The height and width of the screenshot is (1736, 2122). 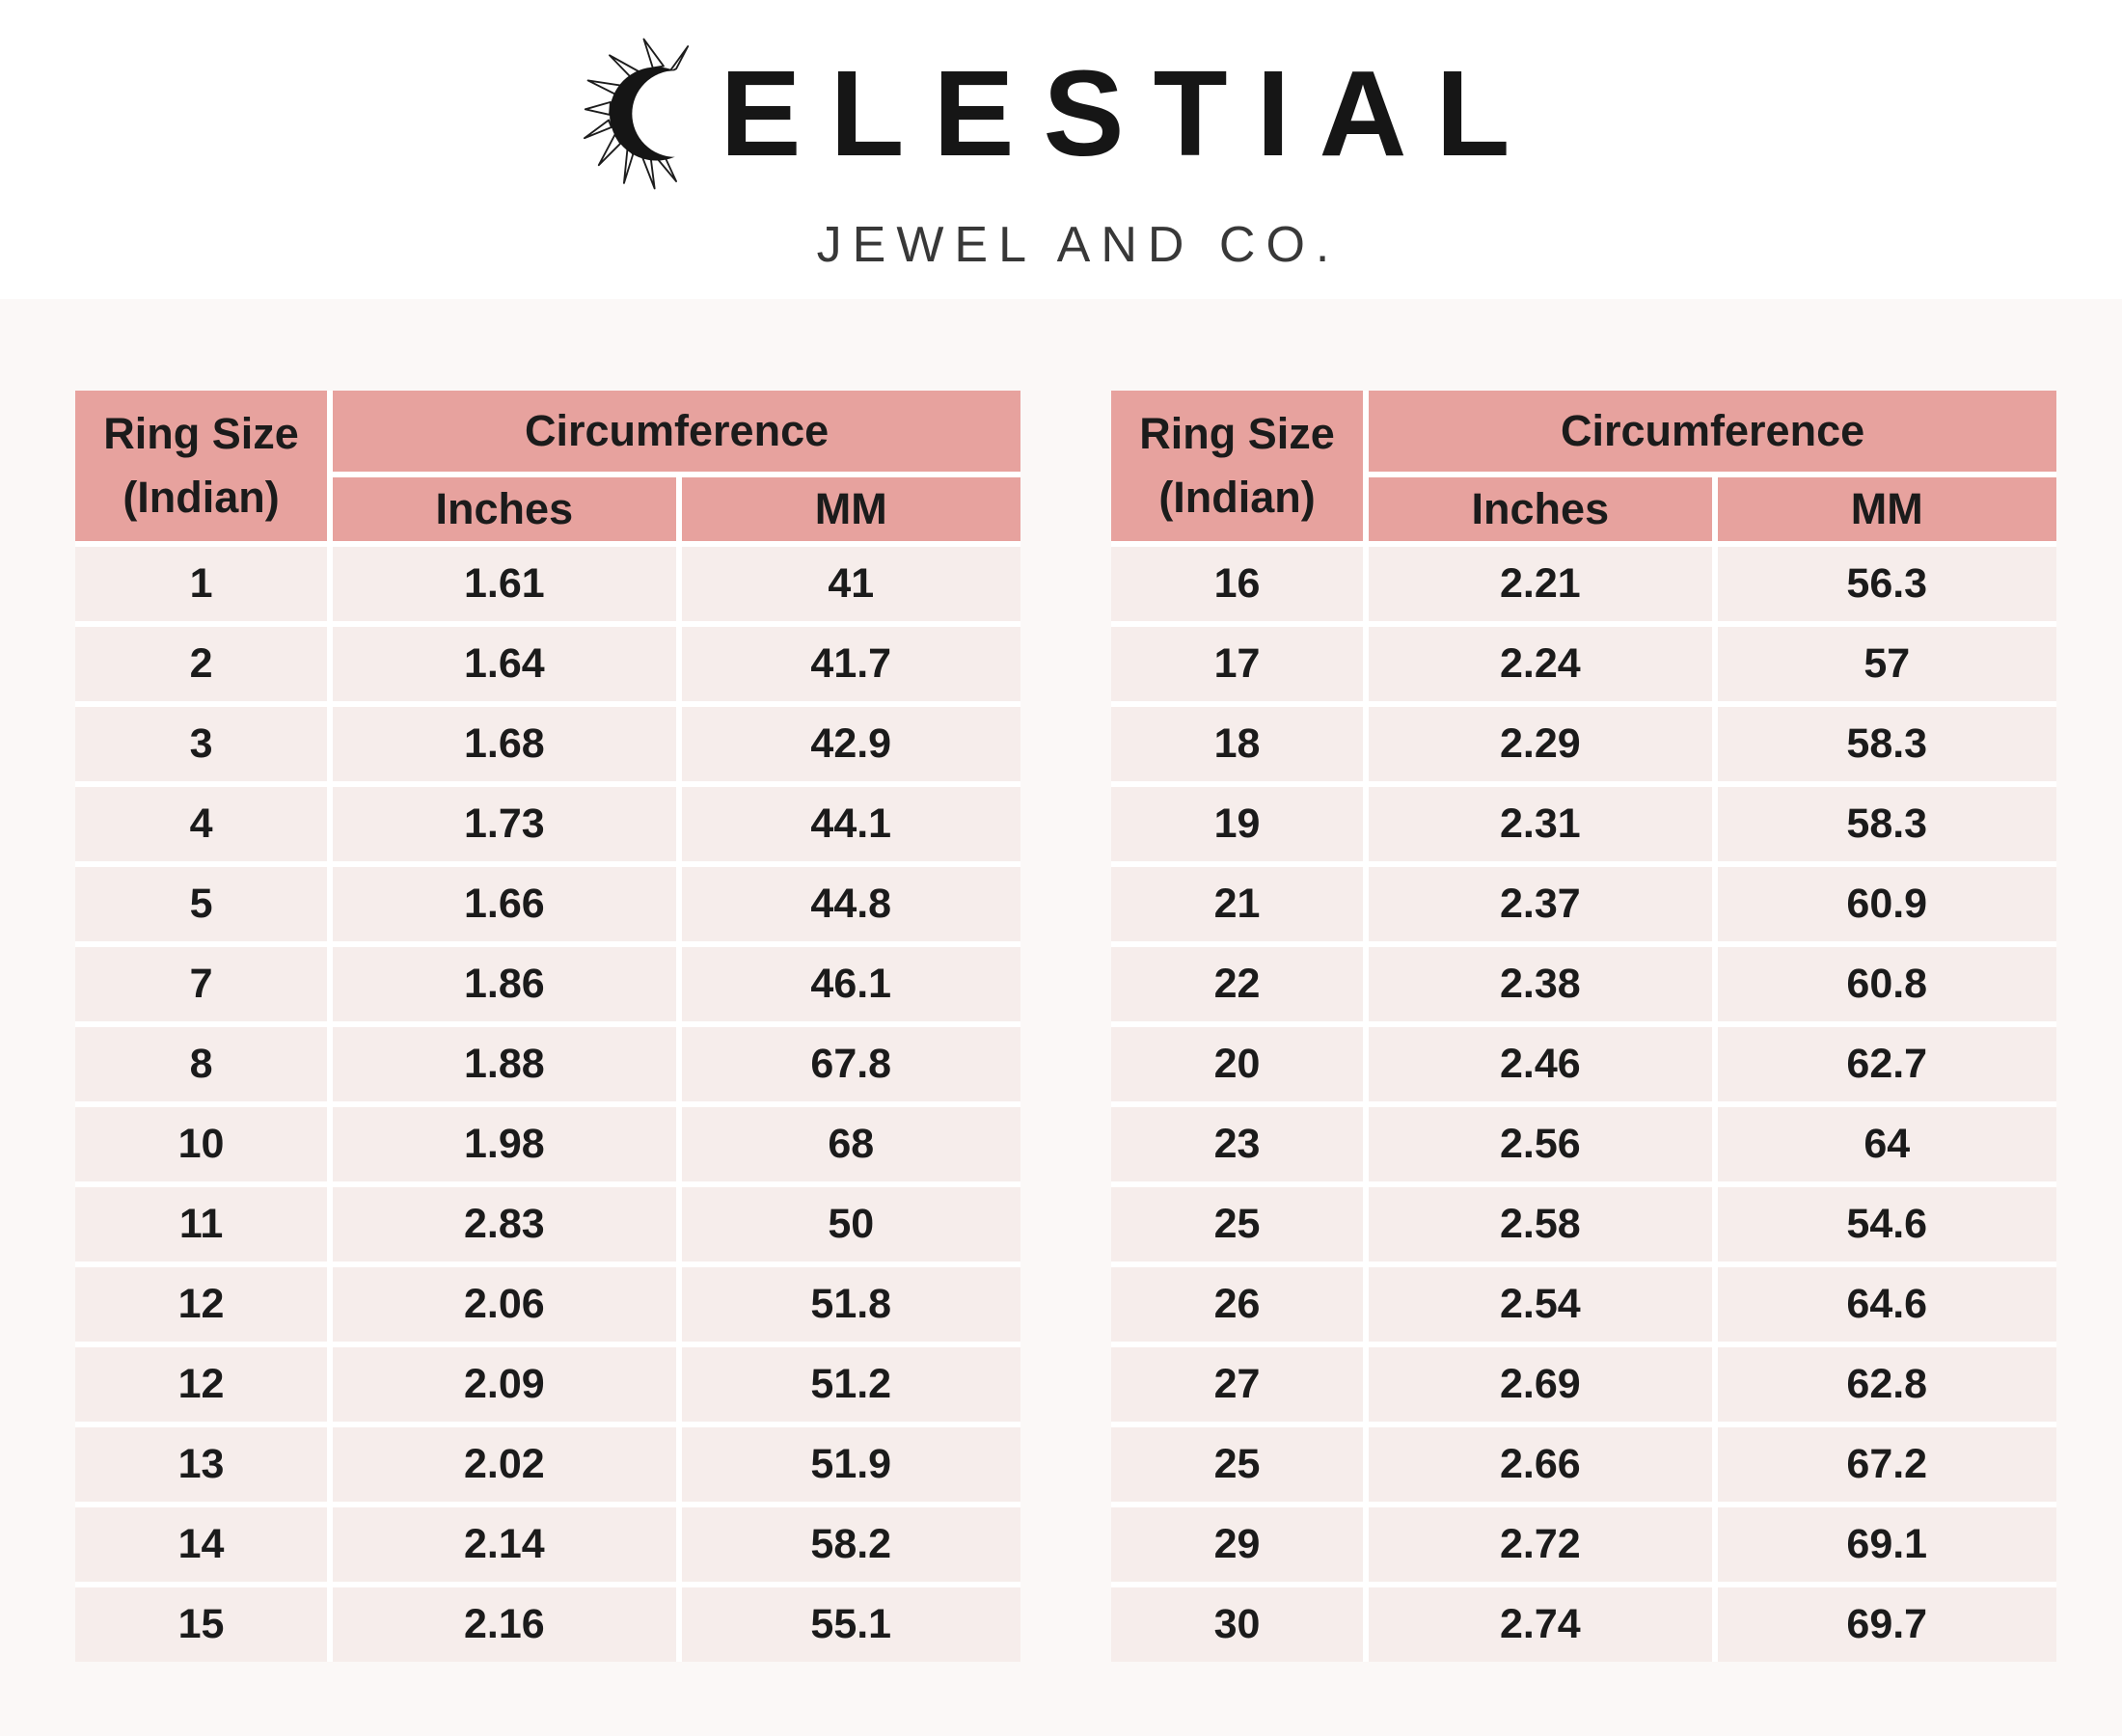 I want to click on inches-cell: 1.68, so click(x=505, y=744).